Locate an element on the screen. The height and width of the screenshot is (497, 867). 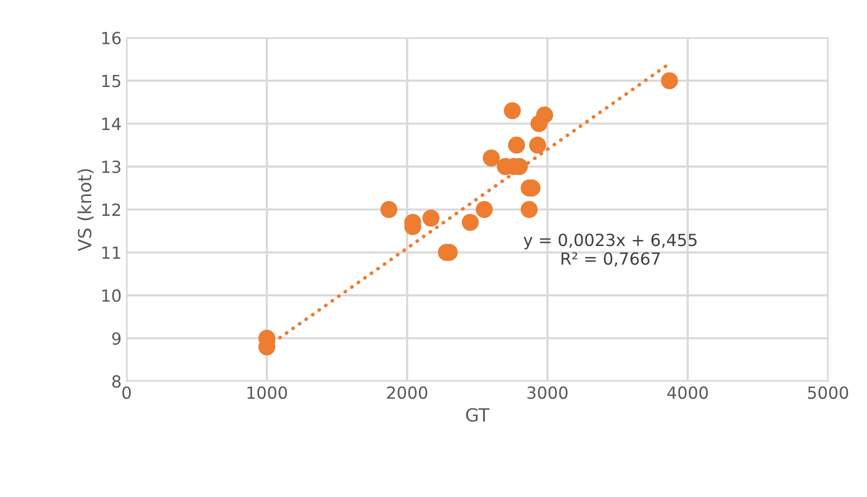
x-tick-label: 3000 is located at coordinates (547, 392).